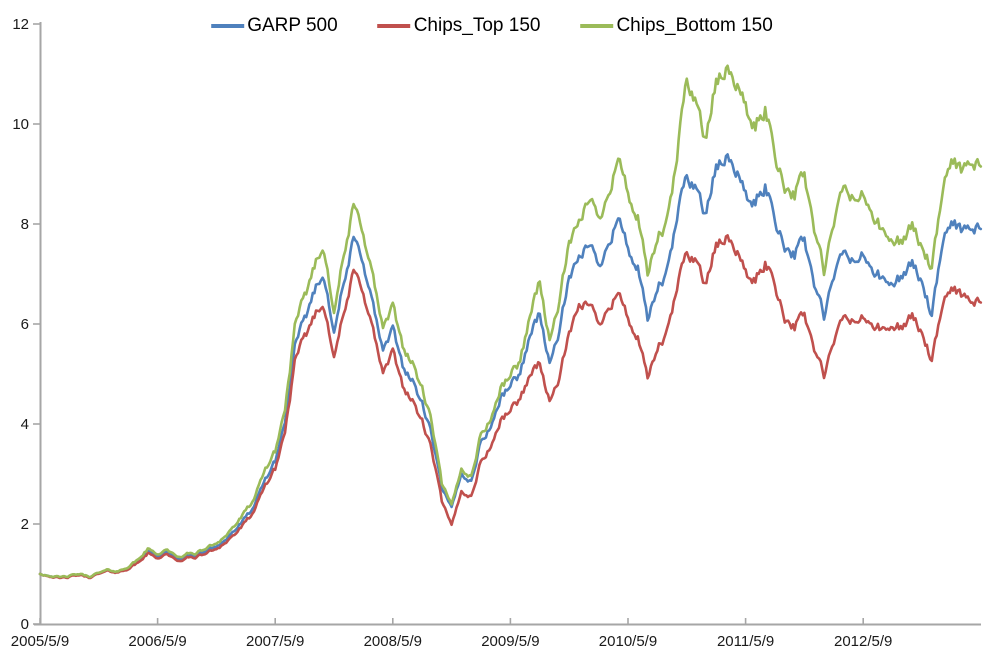 The height and width of the screenshot is (663, 984). I want to click on y-tick-label: 4, so click(25, 424).